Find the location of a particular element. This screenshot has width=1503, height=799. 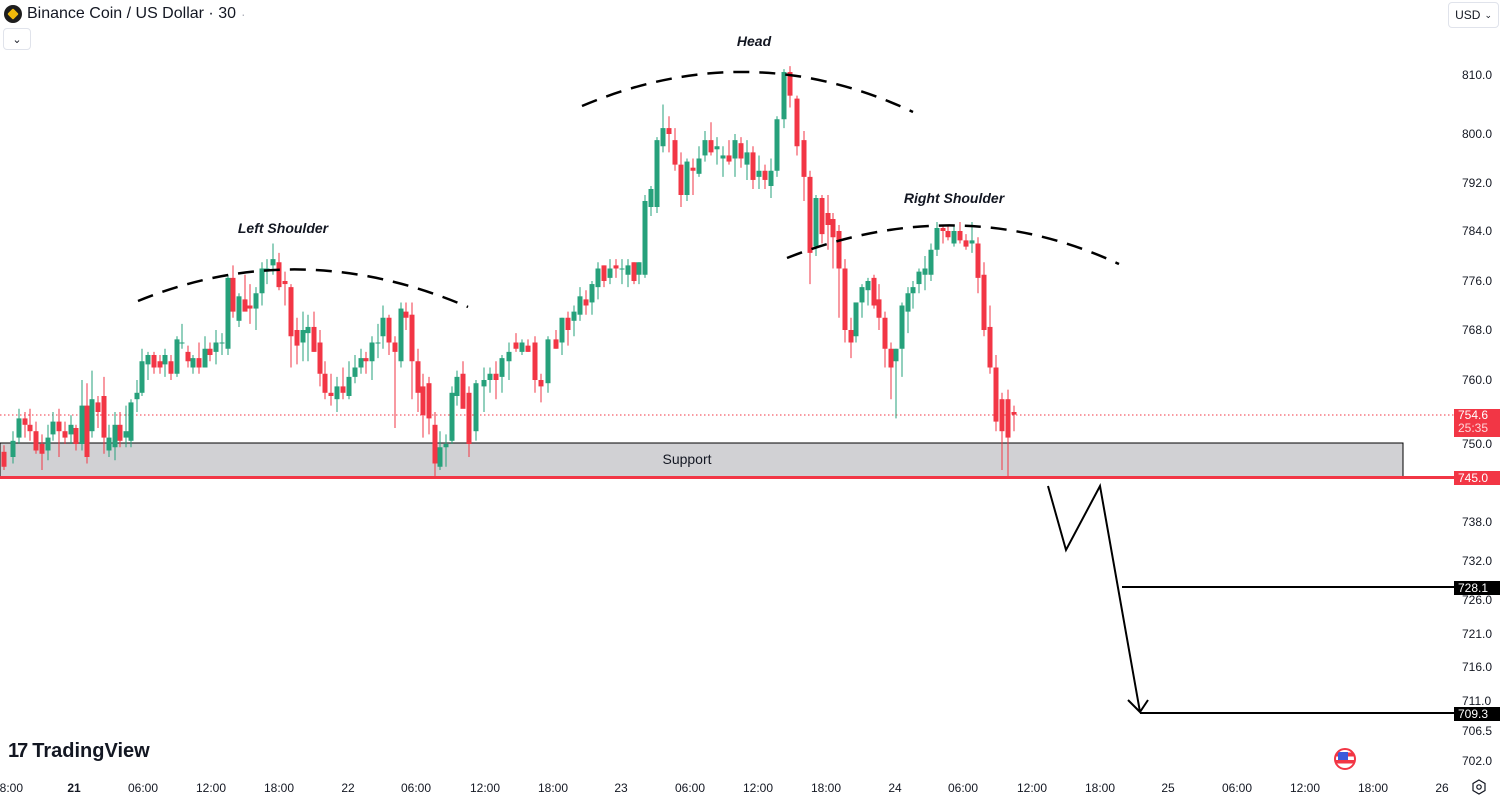

price-axis-label: 792.0 is located at coordinates (1477, 183).